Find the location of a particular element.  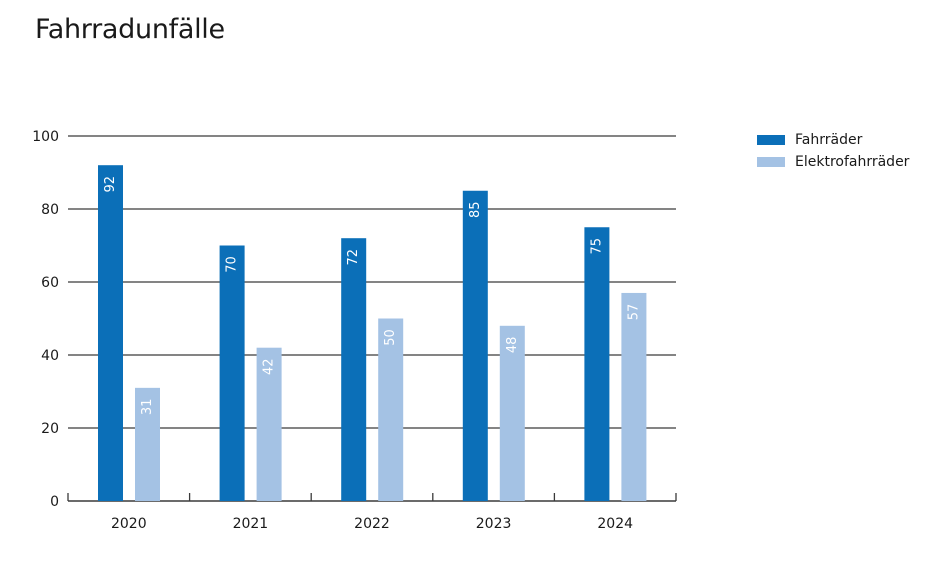

legend-item-elektrofahrraeder: Elektrofahrräder is located at coordinates (833, 162).